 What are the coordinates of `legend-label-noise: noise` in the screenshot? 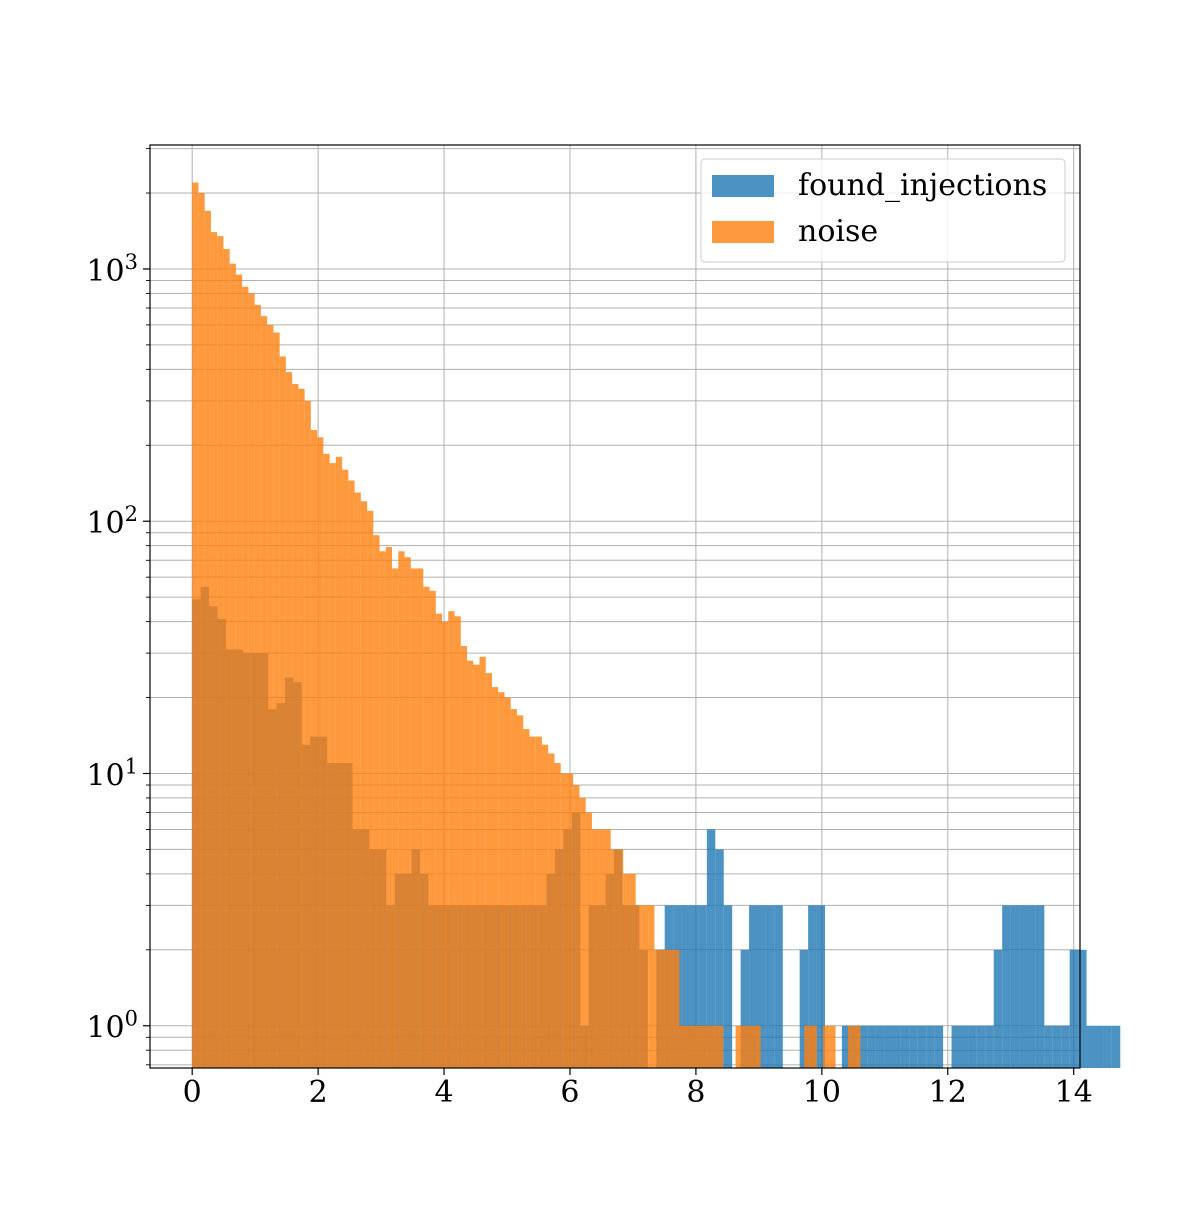 It's located at (838, 231).